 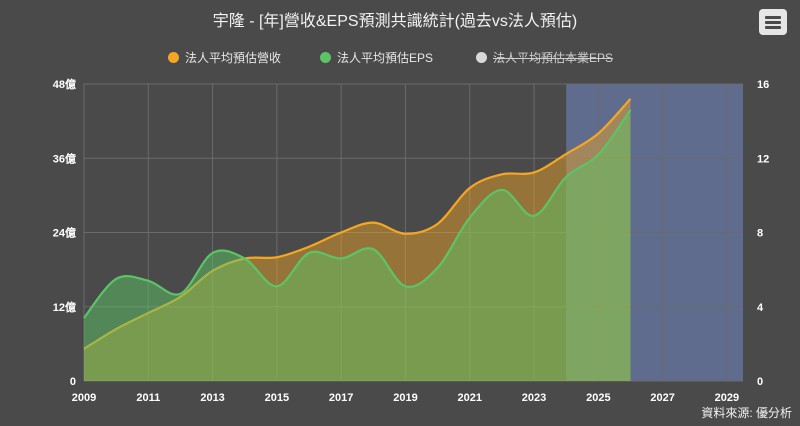 What do you see at coordinates (760, 382) in the screenshot?
I see `y-right-tick-label: 0` at bounding box center [760, 382].